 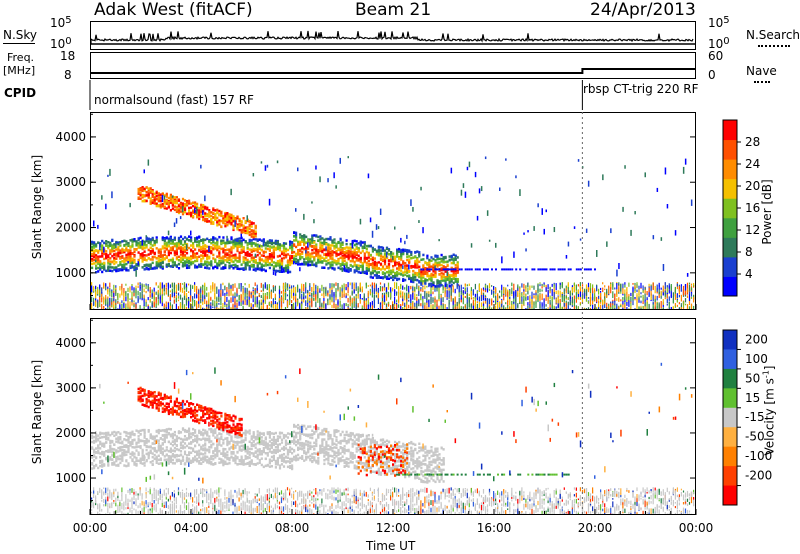 I want to click on xtick-label-6: 00:00, so click(x=696, y=528).